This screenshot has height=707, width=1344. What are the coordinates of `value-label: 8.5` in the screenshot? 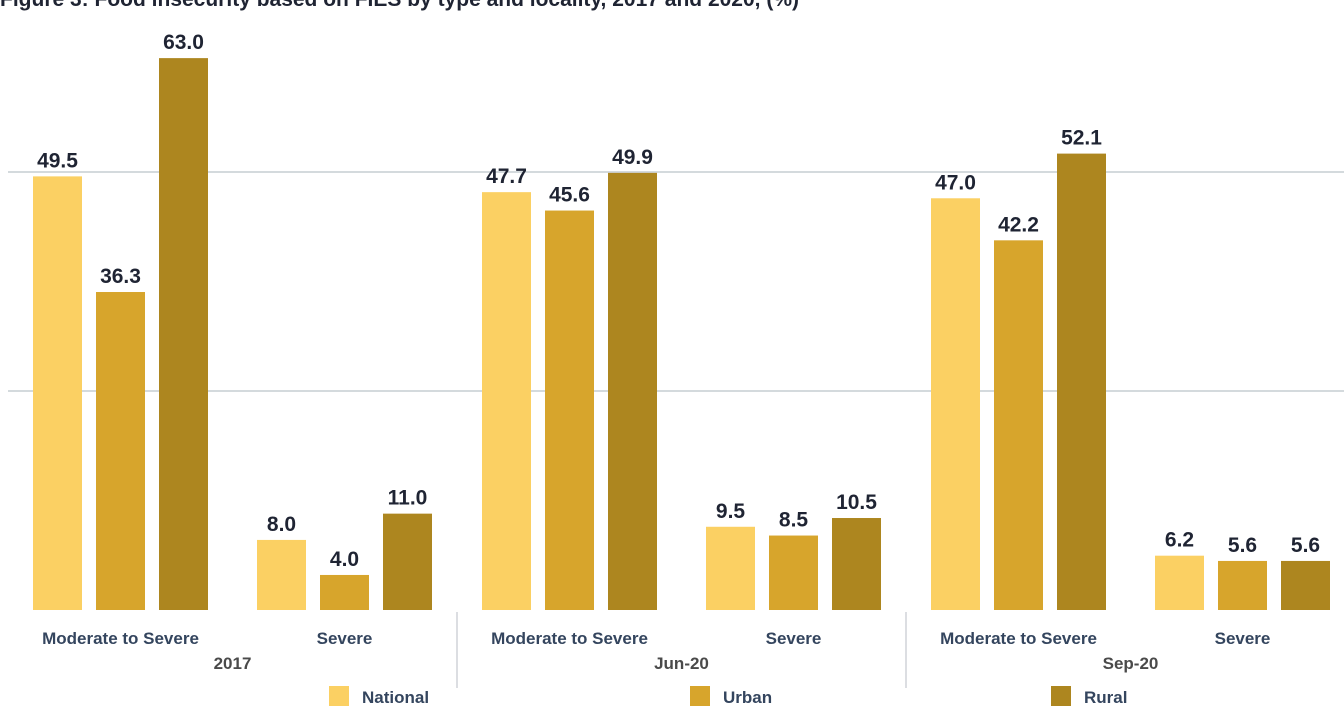 It's located at (794, 520).